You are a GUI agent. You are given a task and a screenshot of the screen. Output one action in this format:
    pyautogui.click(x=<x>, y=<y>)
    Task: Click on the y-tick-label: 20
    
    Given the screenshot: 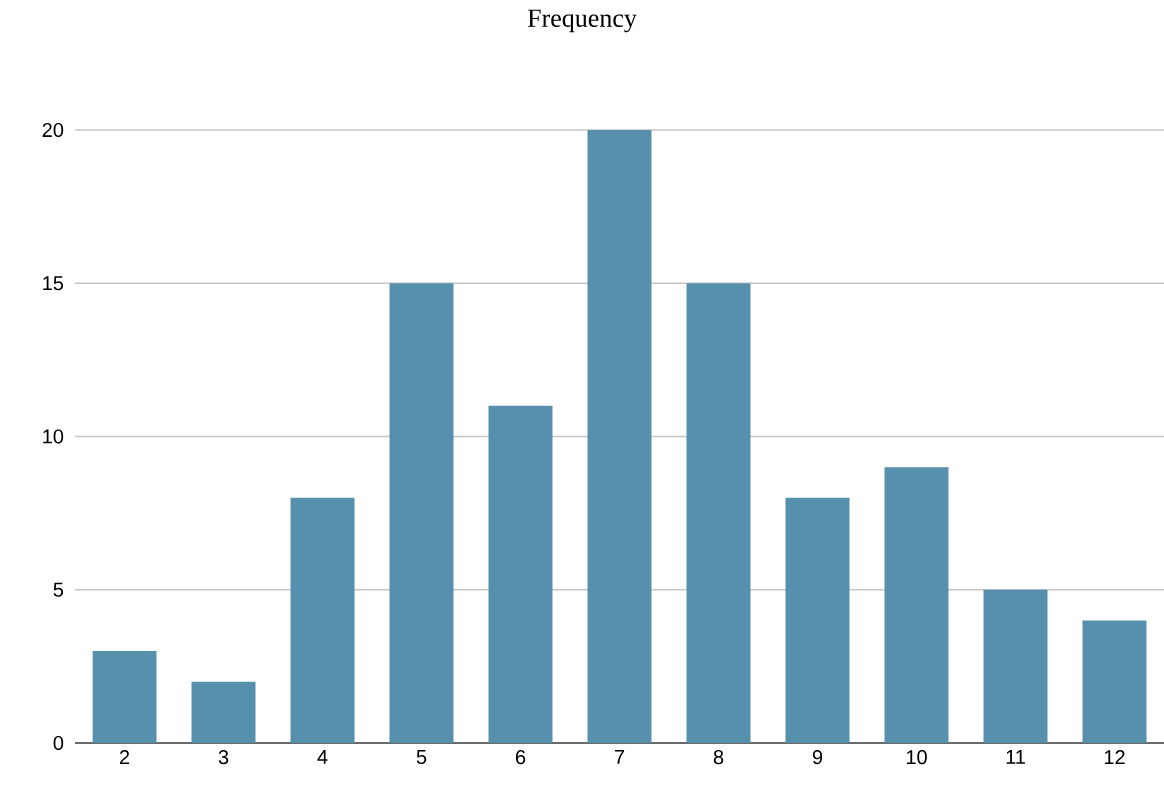 What is the action you would take?
    pyautogui.click(x=53, y=130)
    